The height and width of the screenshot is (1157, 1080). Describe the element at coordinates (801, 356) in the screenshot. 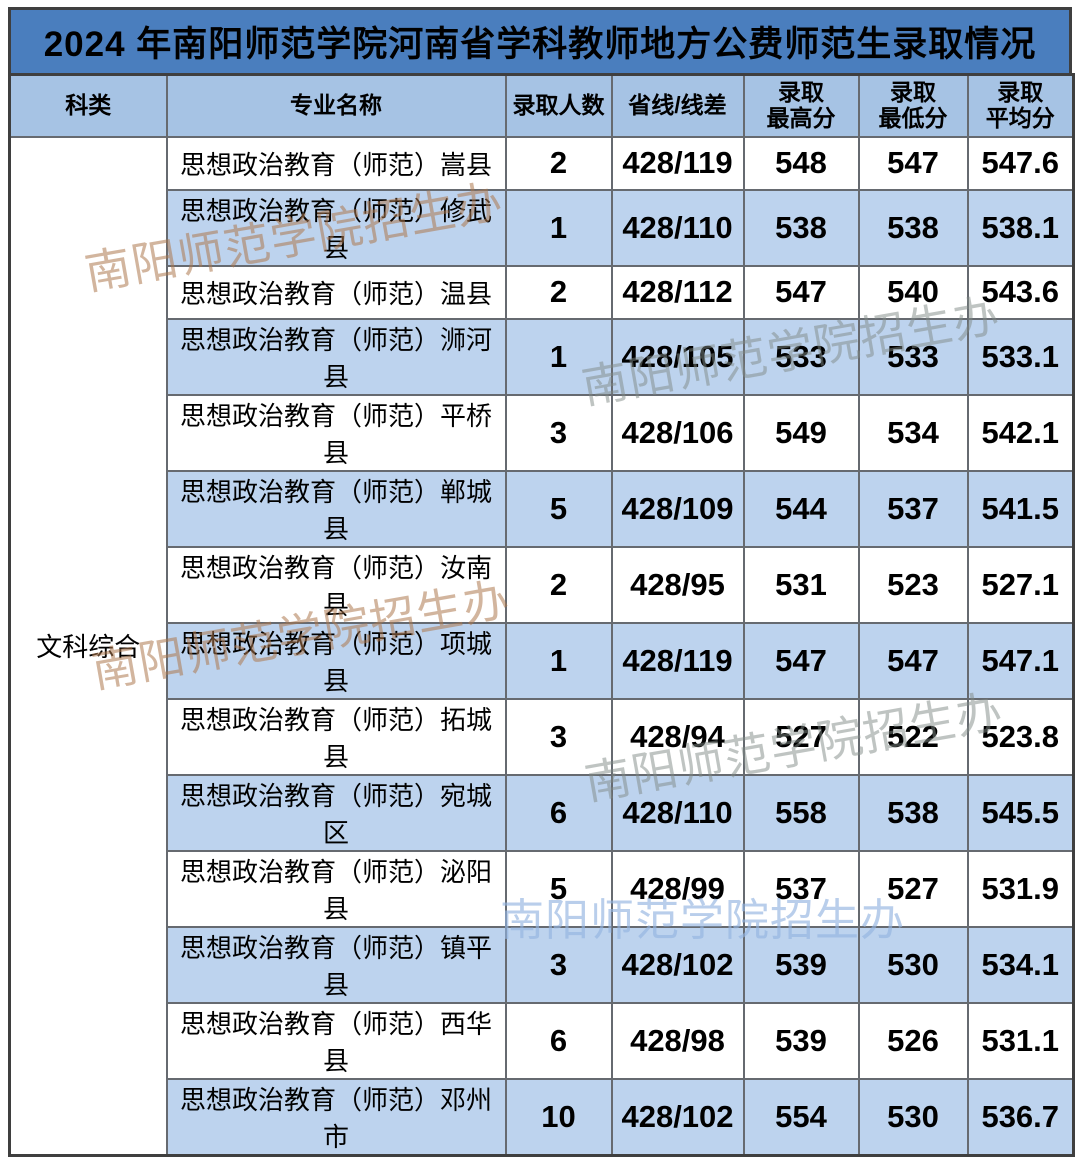

I see `cell-max-score: 533` at that location.